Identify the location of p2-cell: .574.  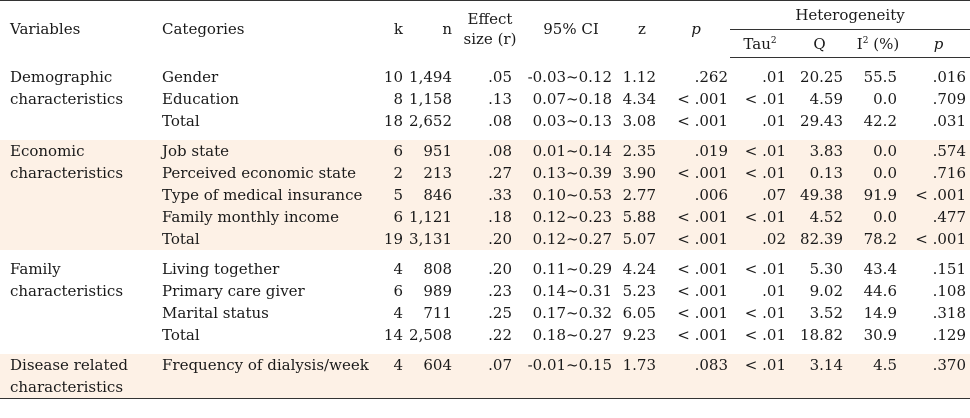
(938, 151).